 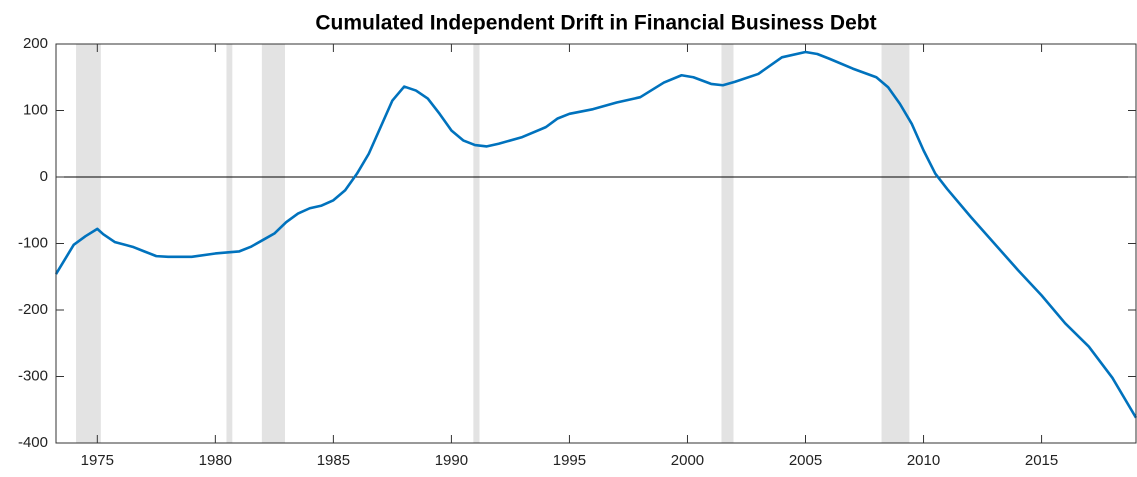 What do you see at coordinates (687, 460) in the screenshot?
I see `x-tick-label: 2000` at bounding box center [687, 460].